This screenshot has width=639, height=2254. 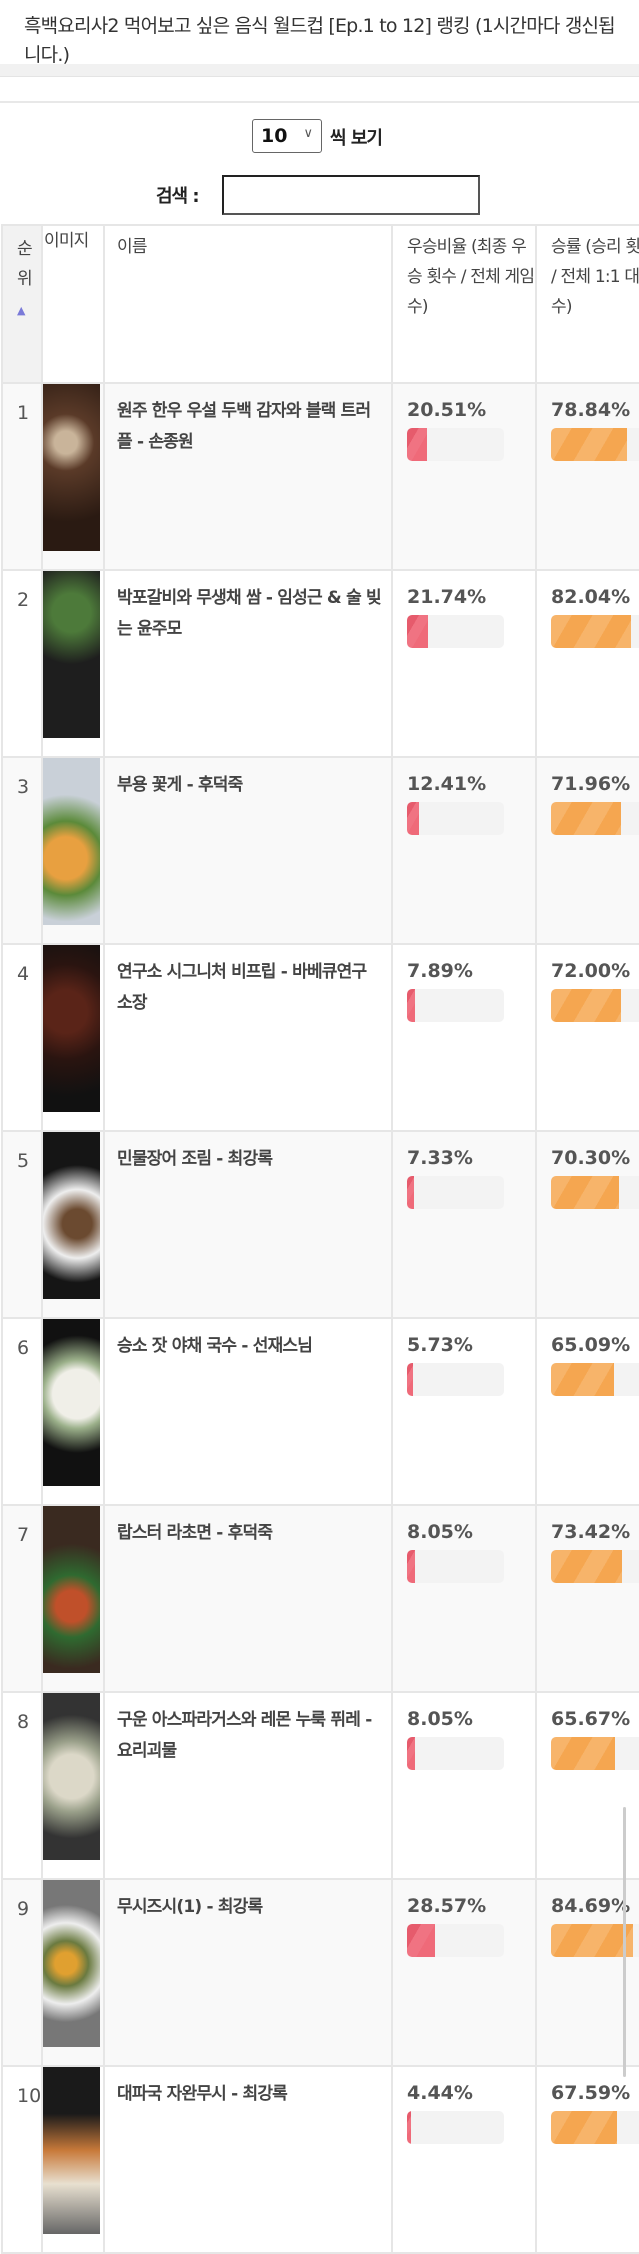 I want to click on win-rate-cell: 67.59%, so click(x=587, y=2159).